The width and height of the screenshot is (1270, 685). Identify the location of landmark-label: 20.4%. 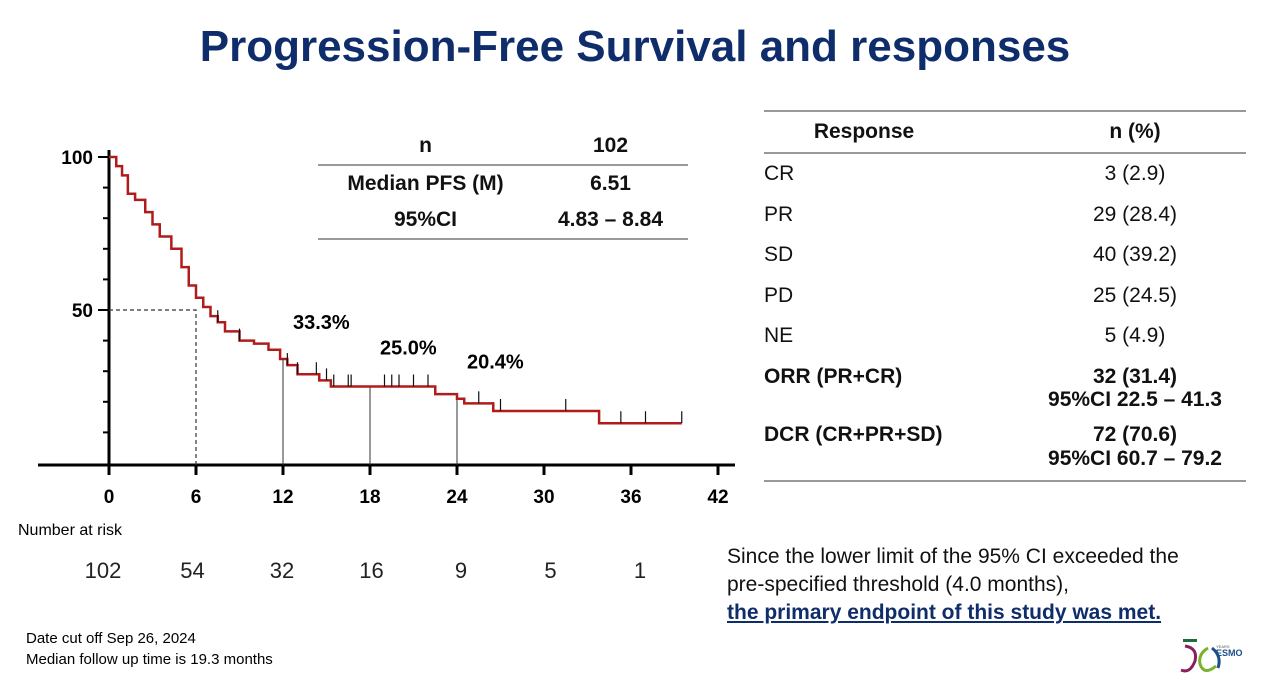
(495, 363).